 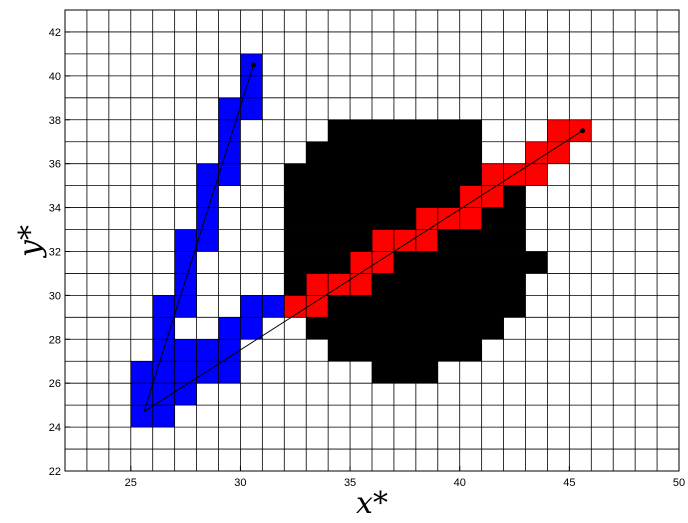 What do you see at coordinates (460, 483) in the screenshot?
I see `x-tick-label: 40` at bounding box center [460, 483].